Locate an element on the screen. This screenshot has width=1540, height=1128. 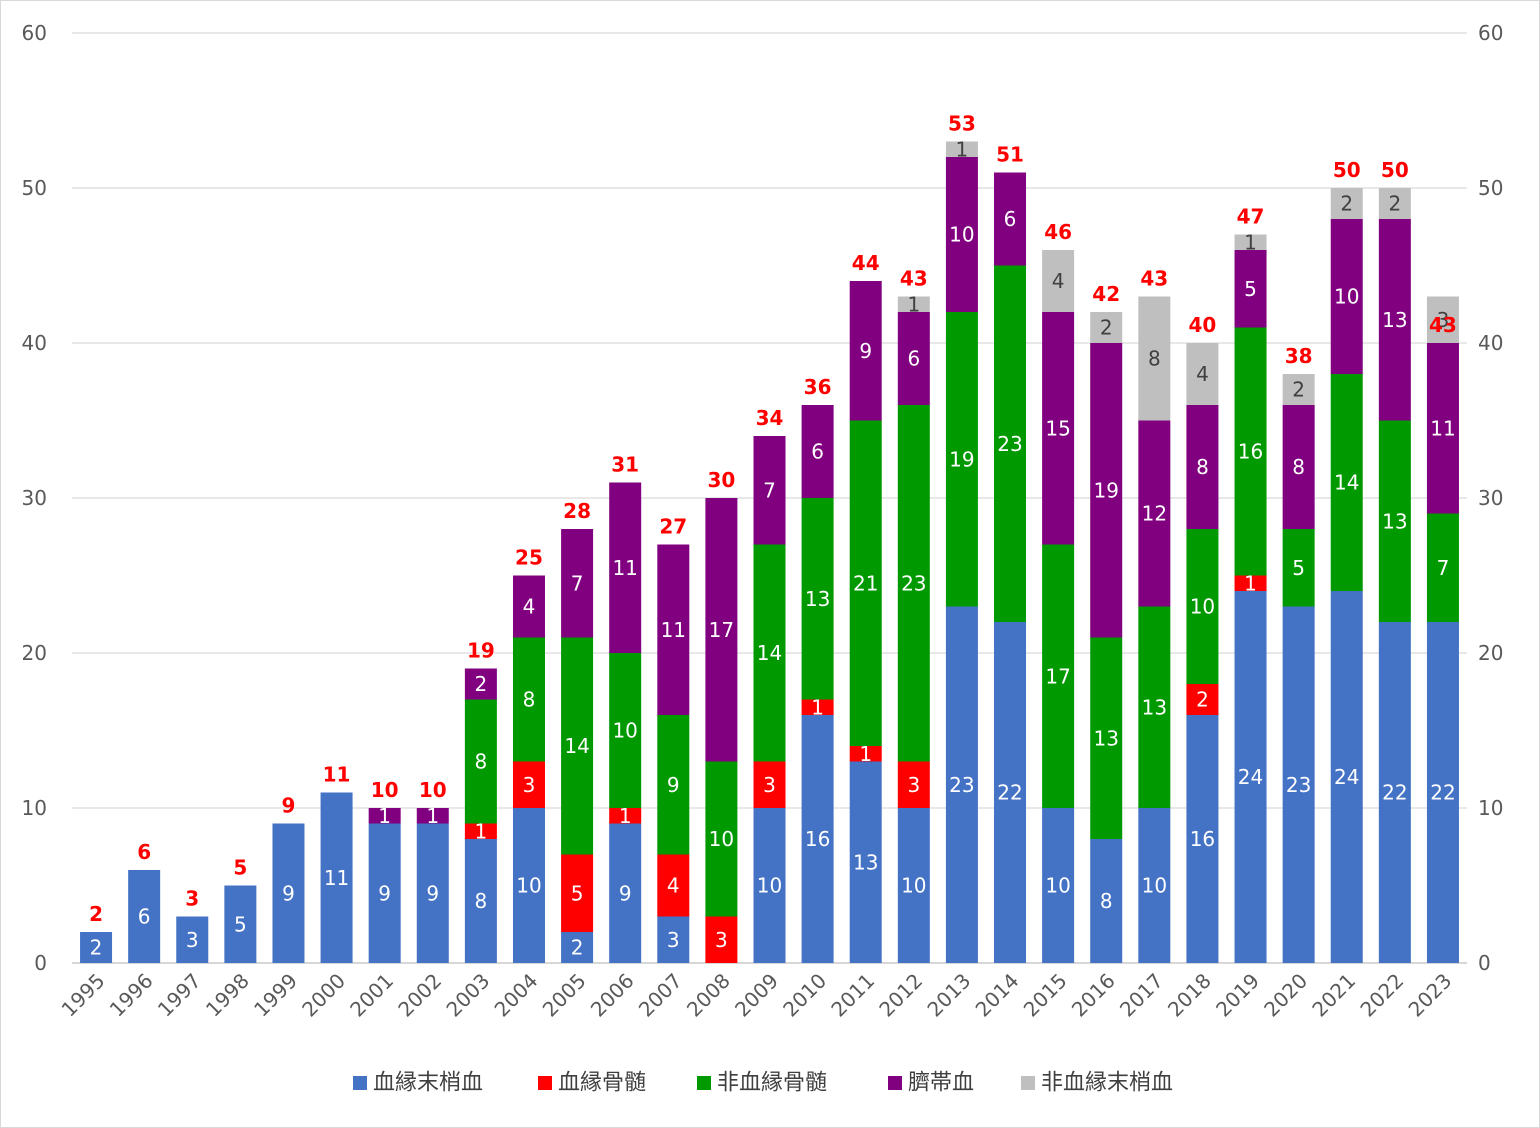
total-label: 47 is located at coordinates (1251, 217).